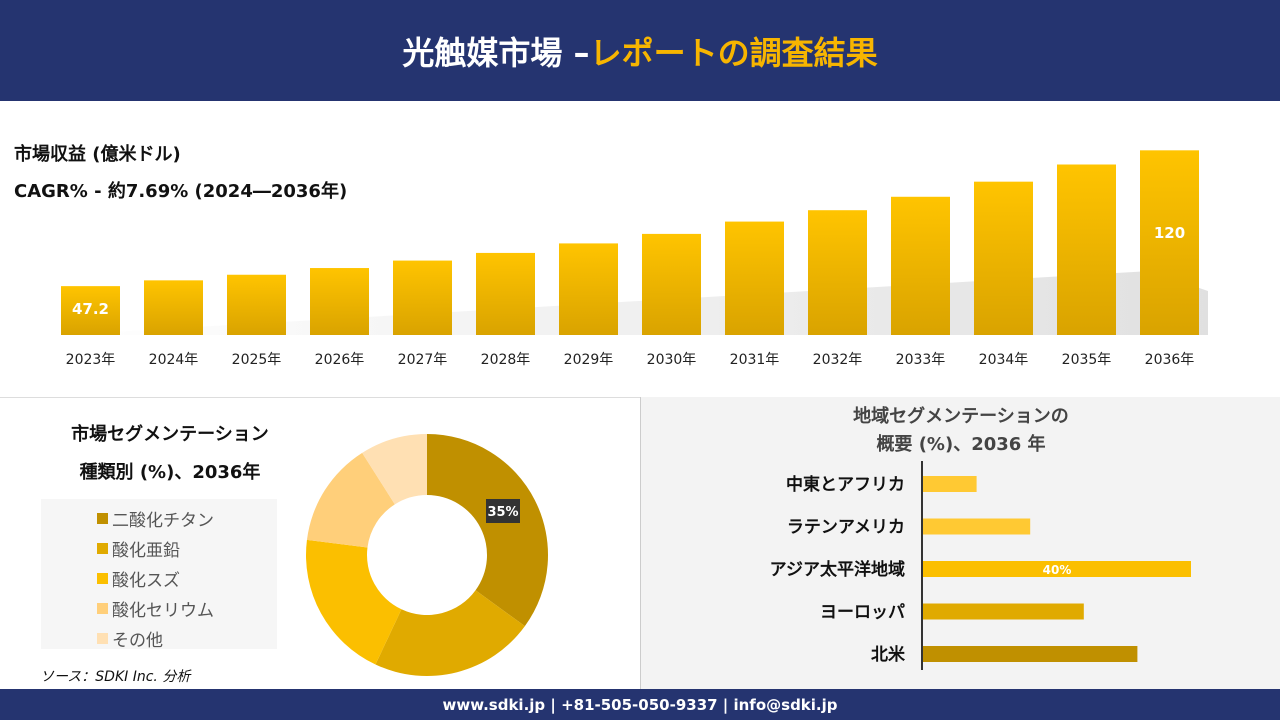  Describe the element at coordinates (589, 360) in the screenshot. I see `year-tick-label: 2029年` at that location.